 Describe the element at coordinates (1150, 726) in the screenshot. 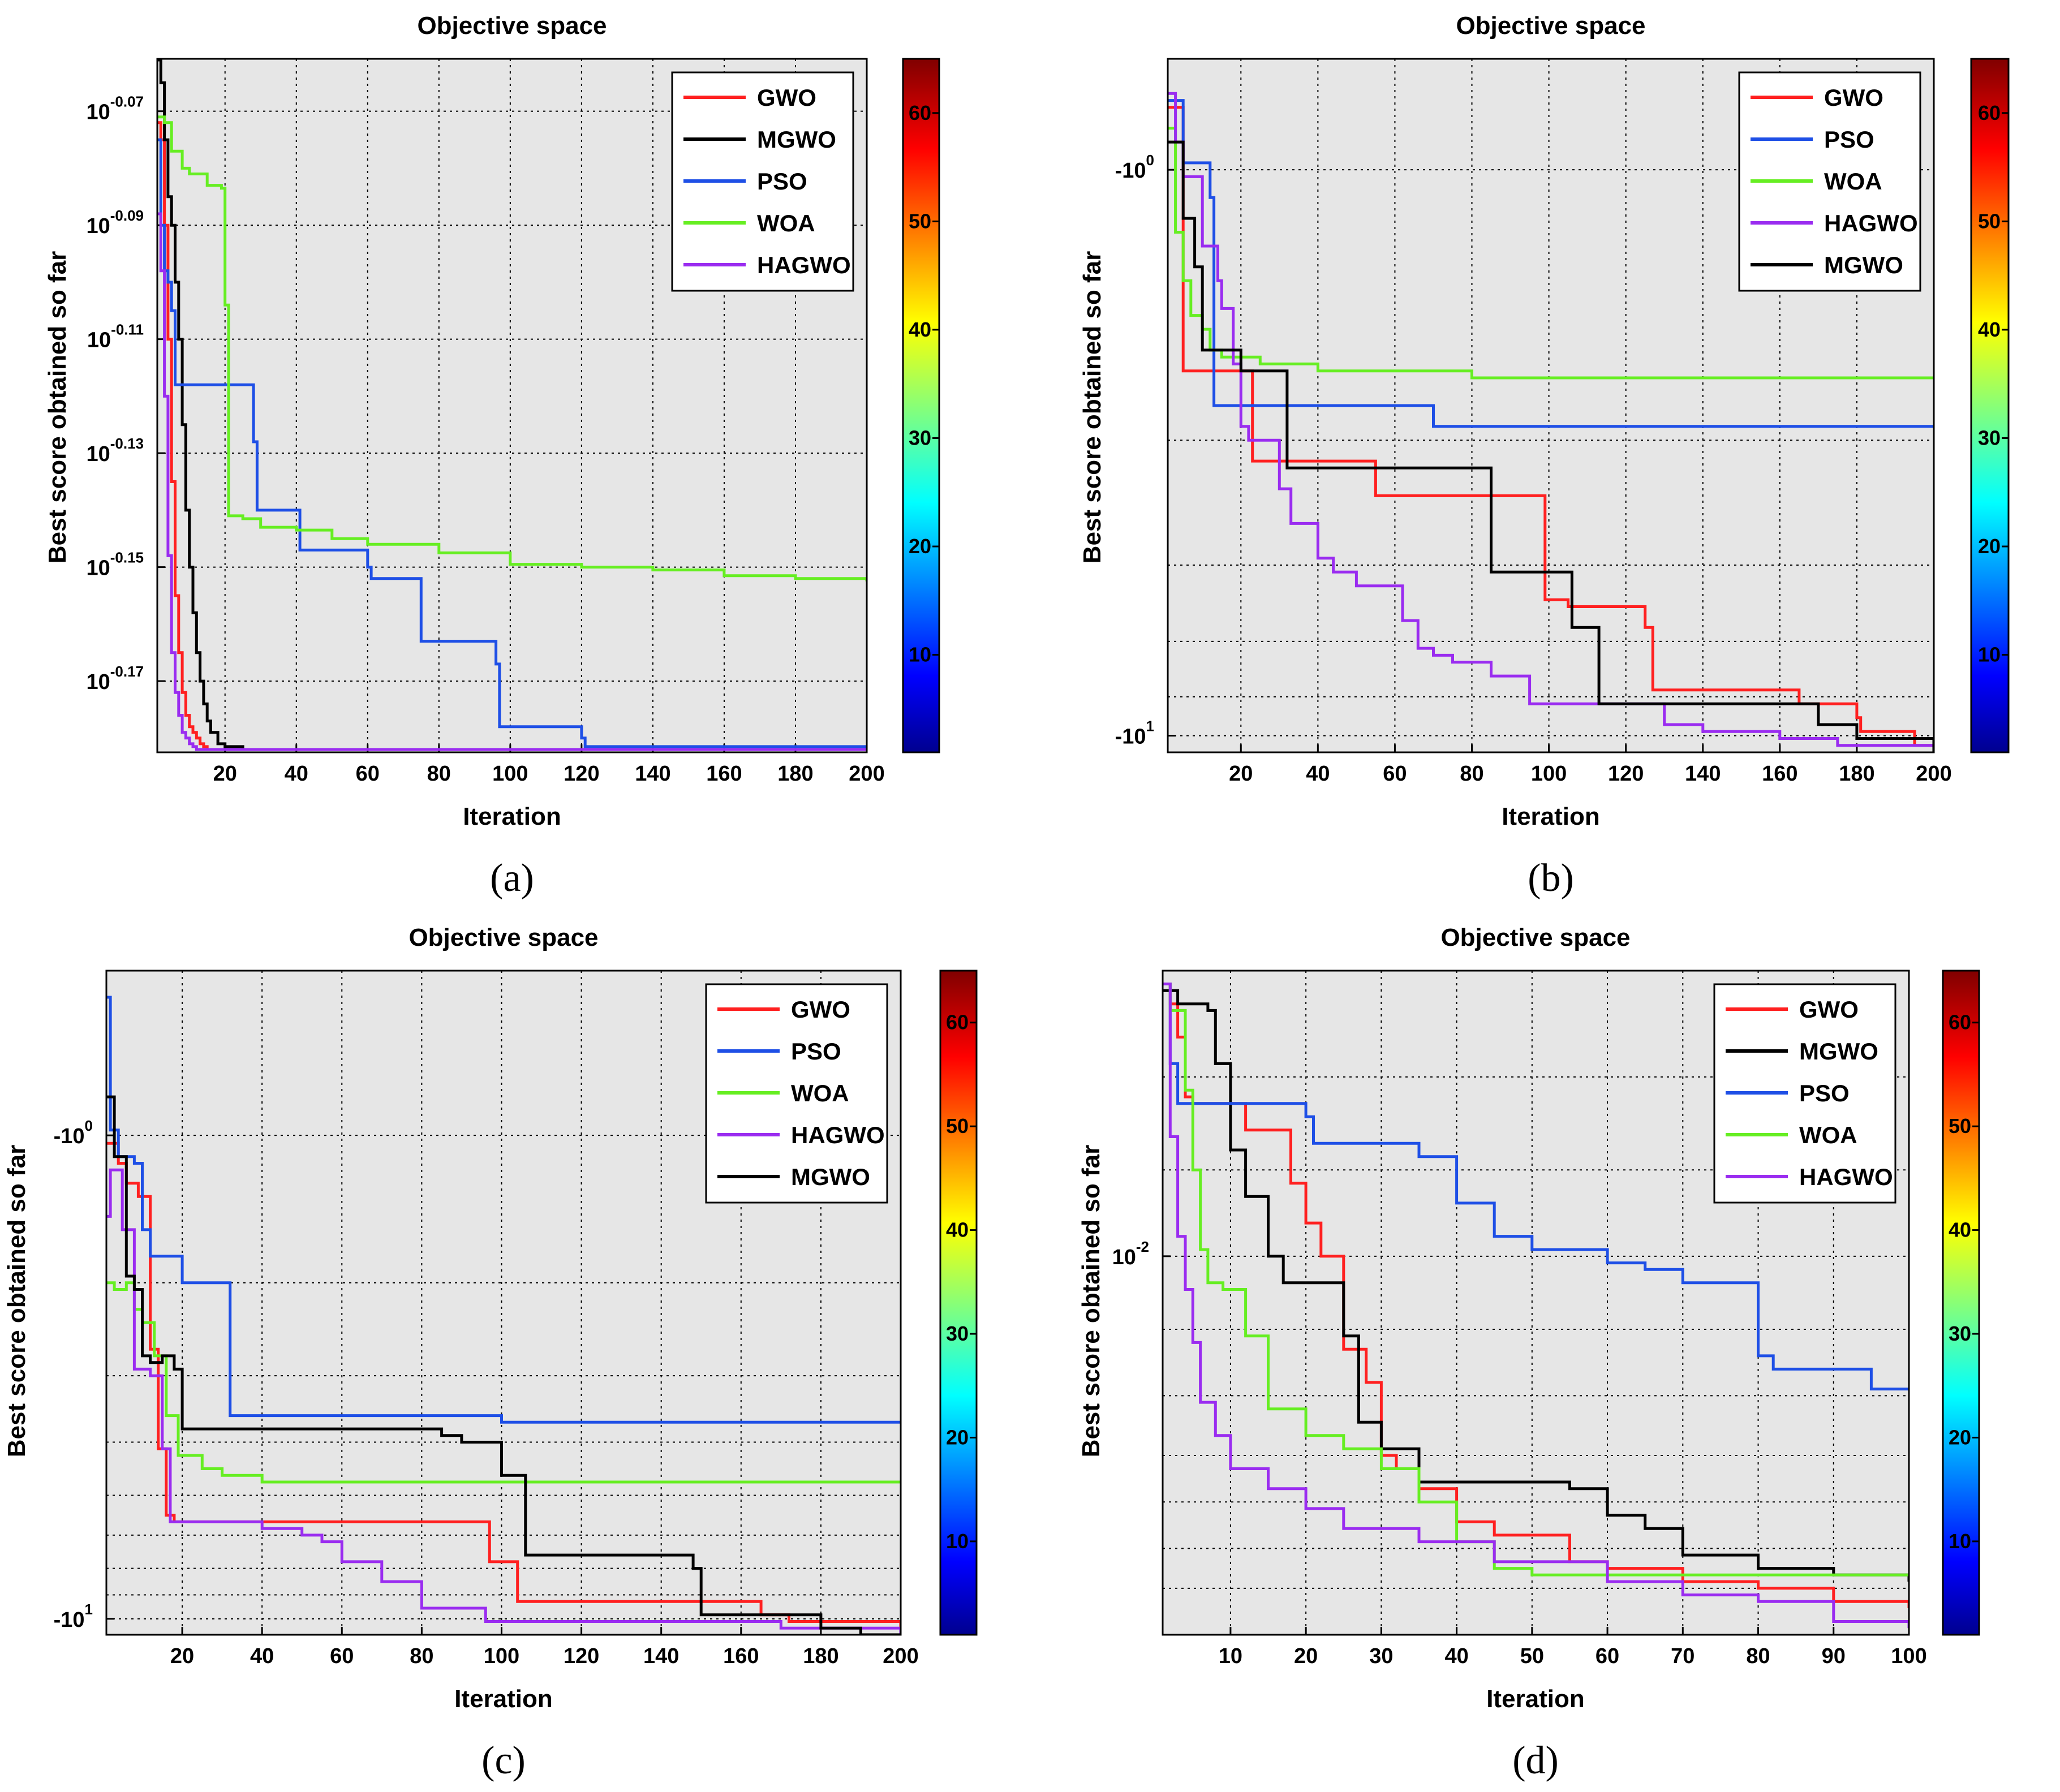

I see `y-tick-exponent: 1` at that location.